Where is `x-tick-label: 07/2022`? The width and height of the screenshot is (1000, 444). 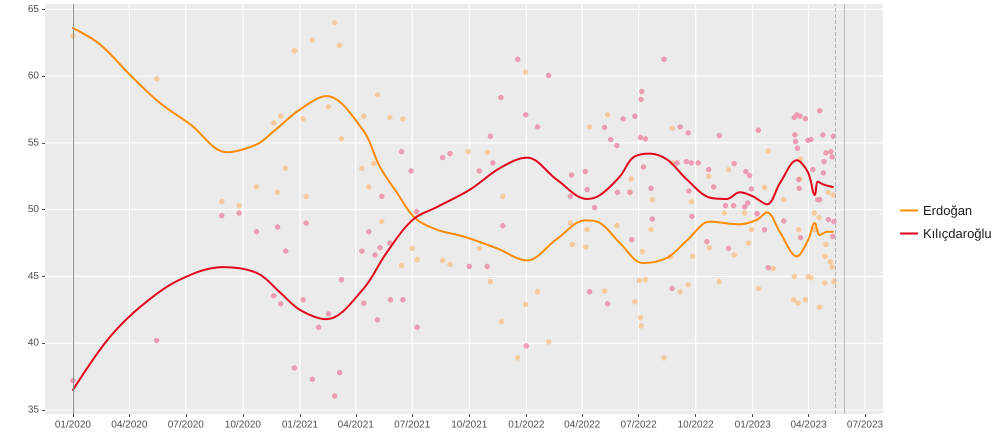 x-tick-label: 07/2022 is located at coordinates (639, 425).